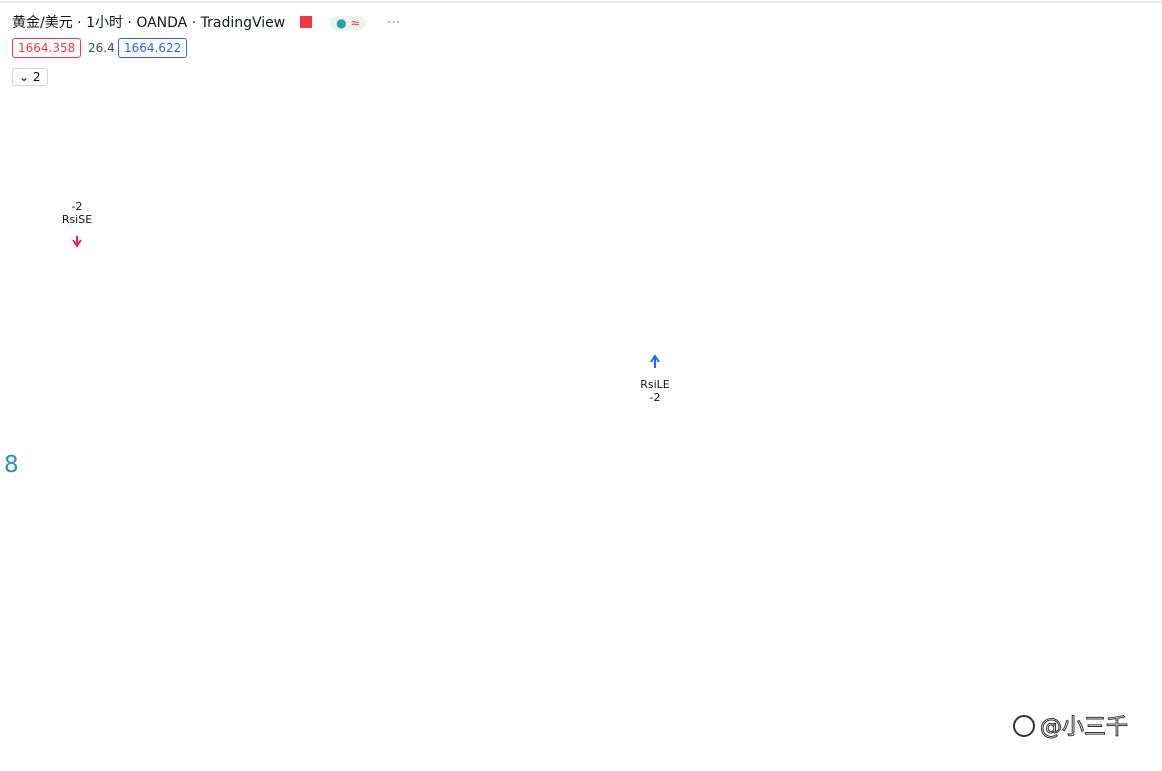  What do you see at coordinates (77, 219) in the screenshot?
I see `signal-name: RsiSE` at bounding box center [77, 219].